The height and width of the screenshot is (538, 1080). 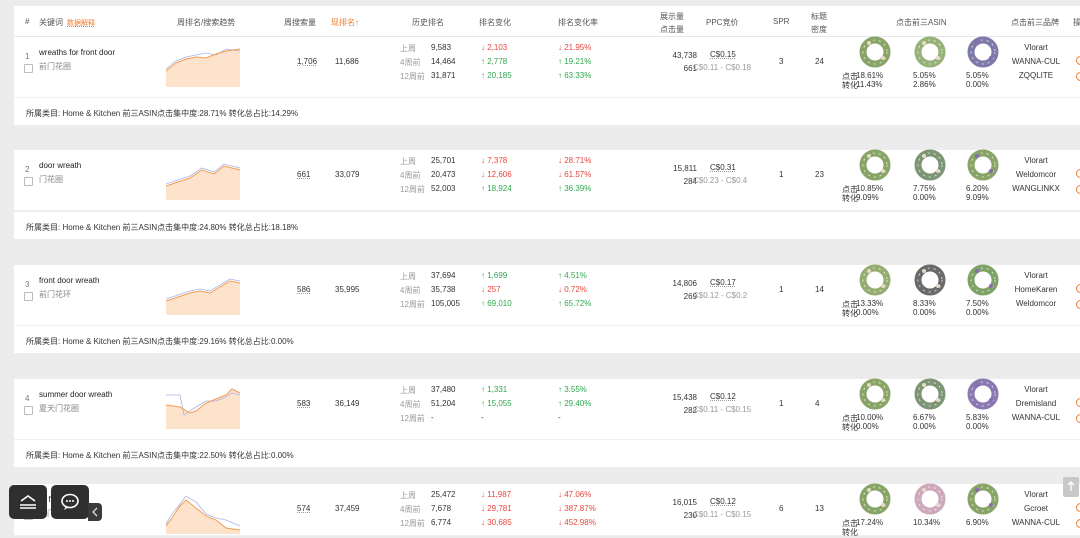 I want to click on keyword-link: wreaths for front door, so click(x=77, y=52).